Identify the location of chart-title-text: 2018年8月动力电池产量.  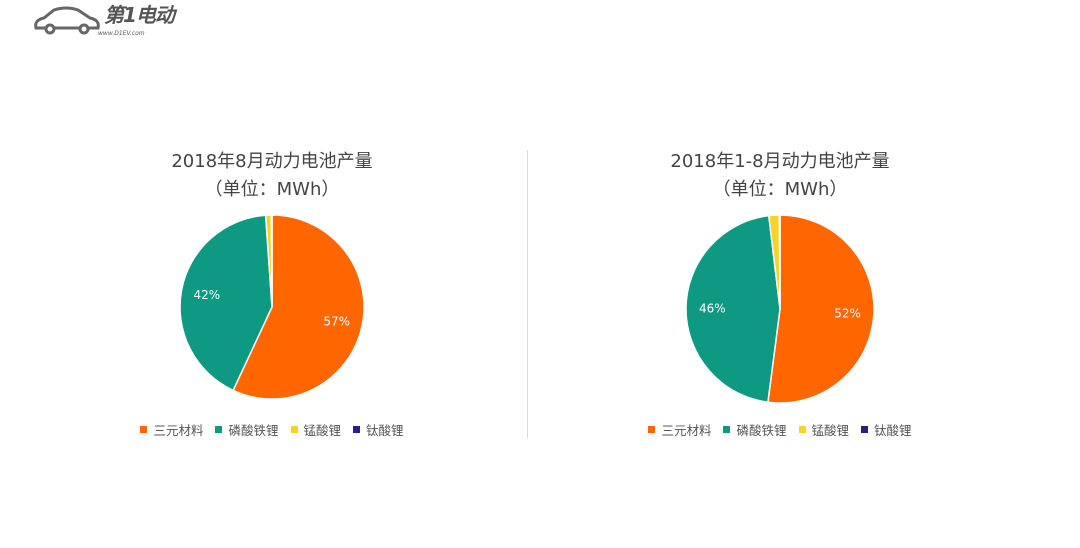
(272, 161).